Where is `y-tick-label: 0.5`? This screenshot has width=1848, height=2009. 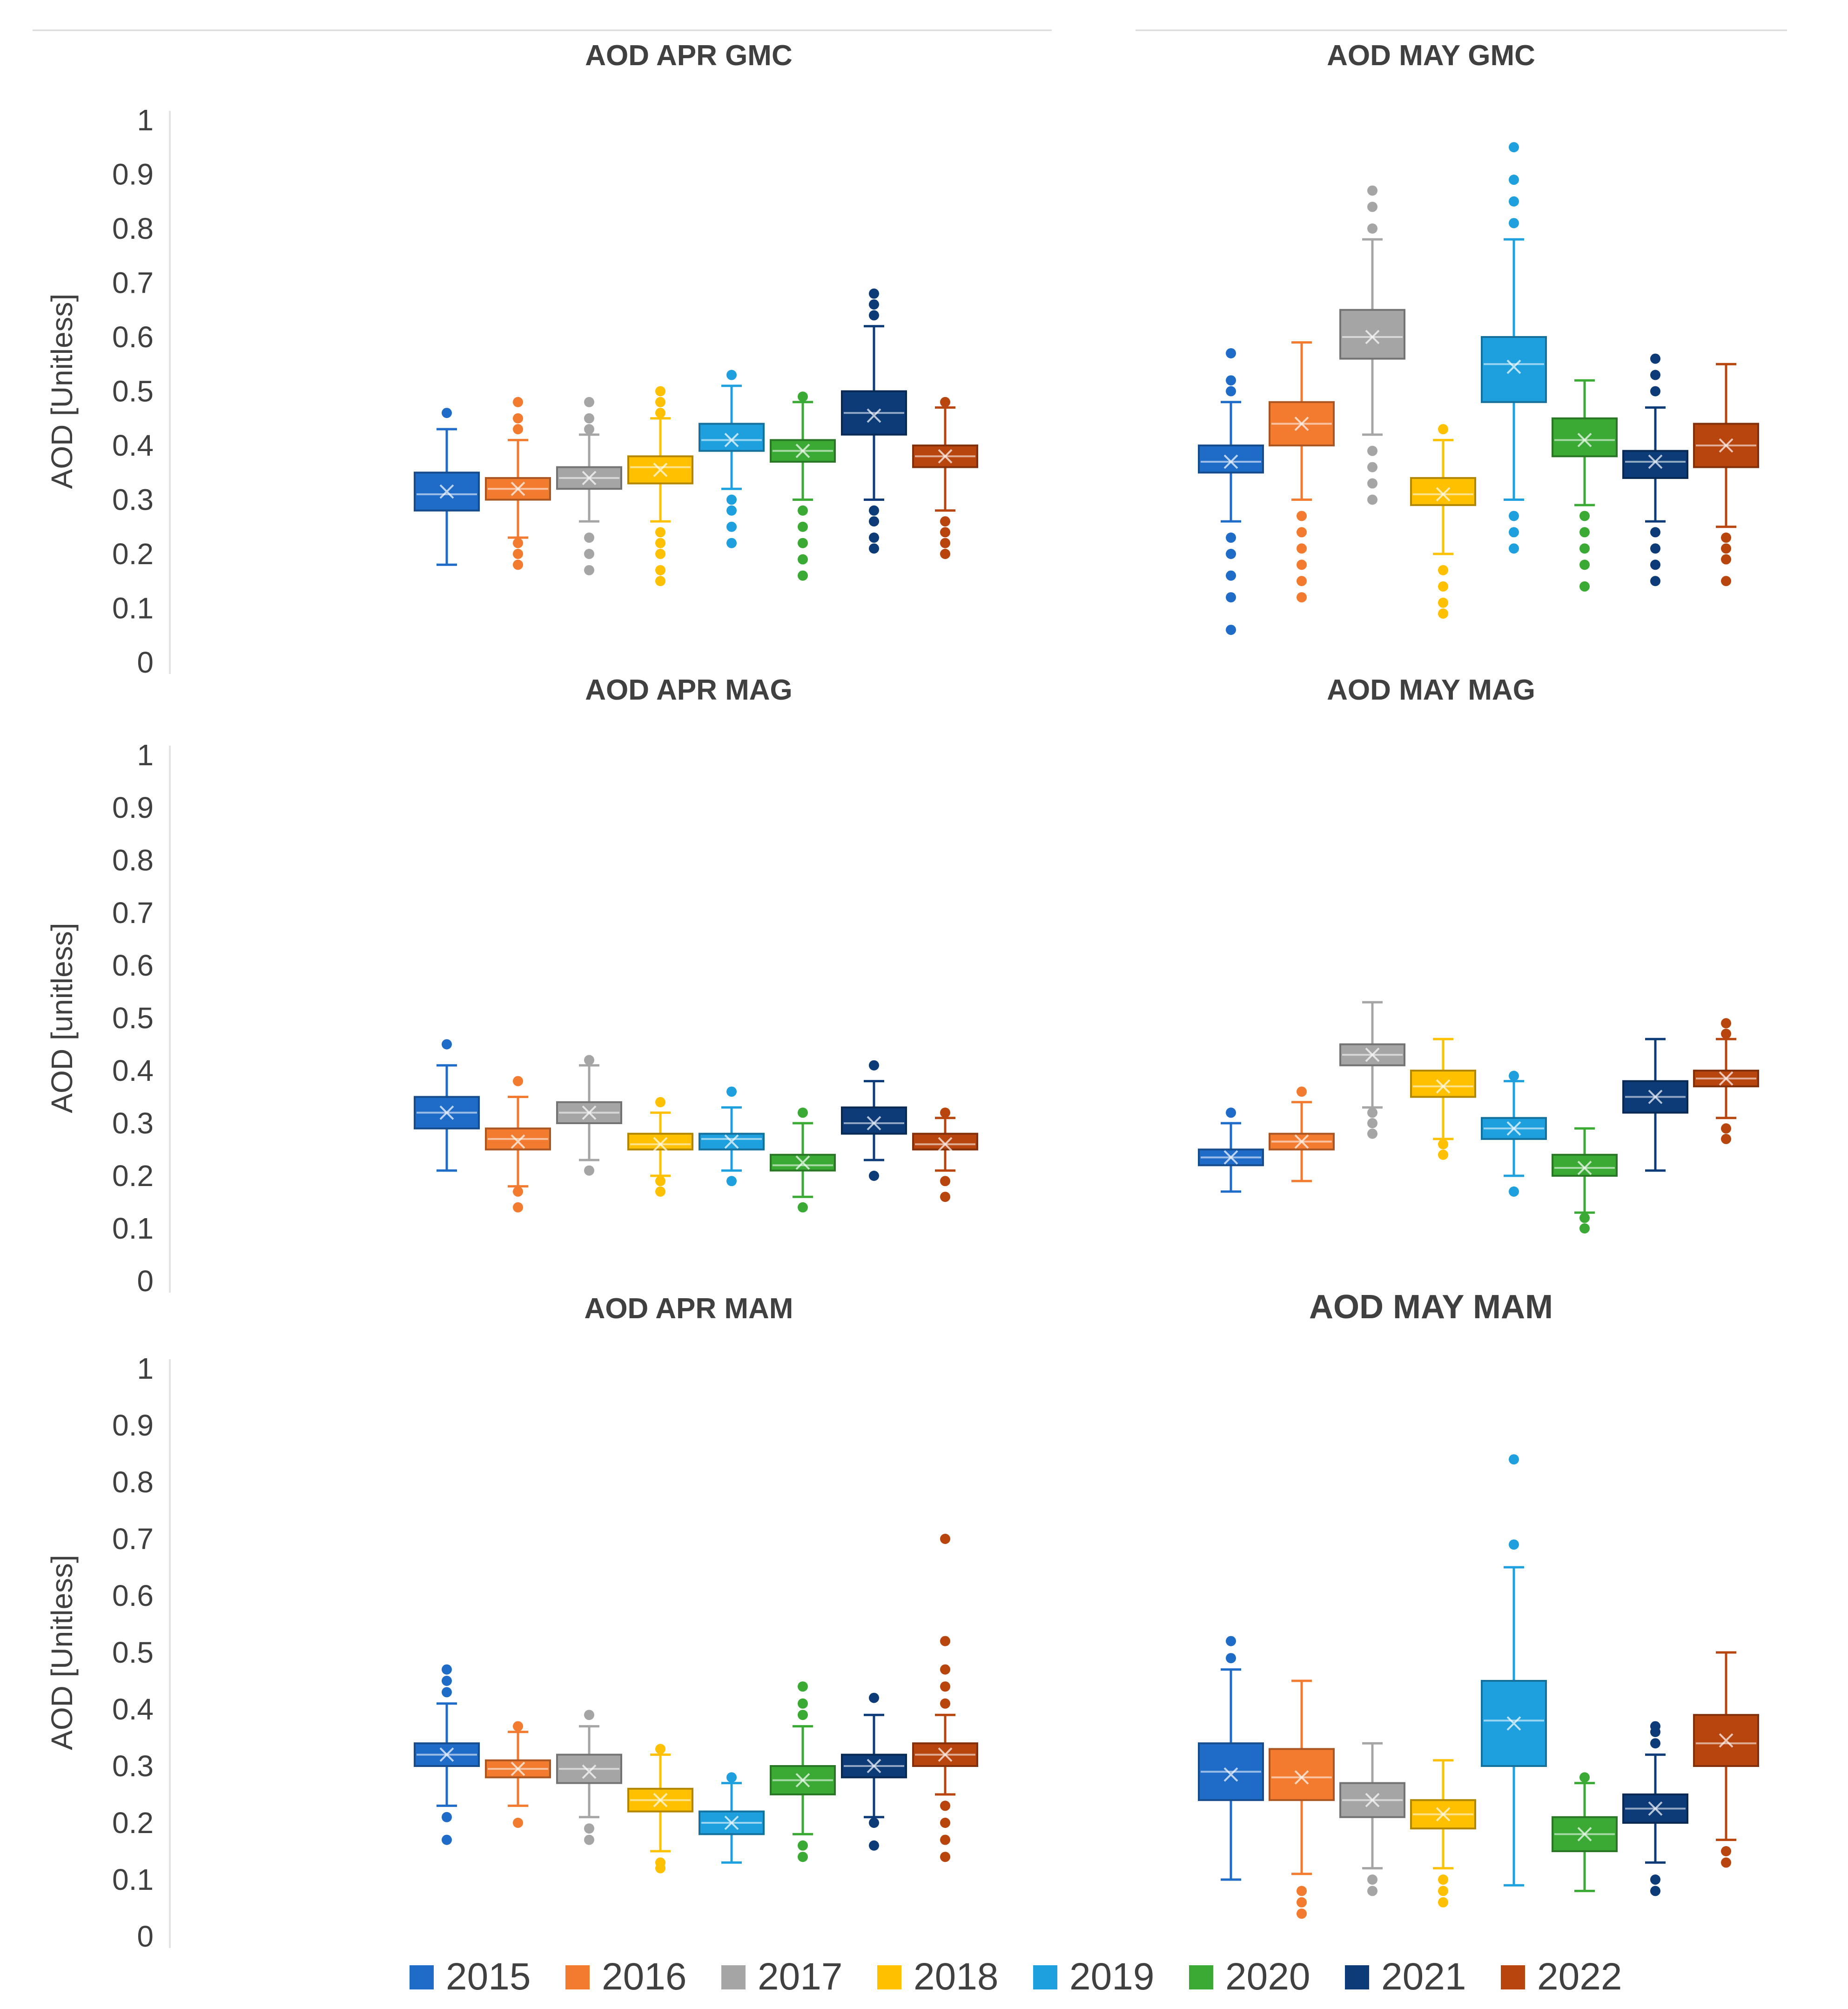 y-tick-label: 0.5 is located at coordinates (133, 1018).